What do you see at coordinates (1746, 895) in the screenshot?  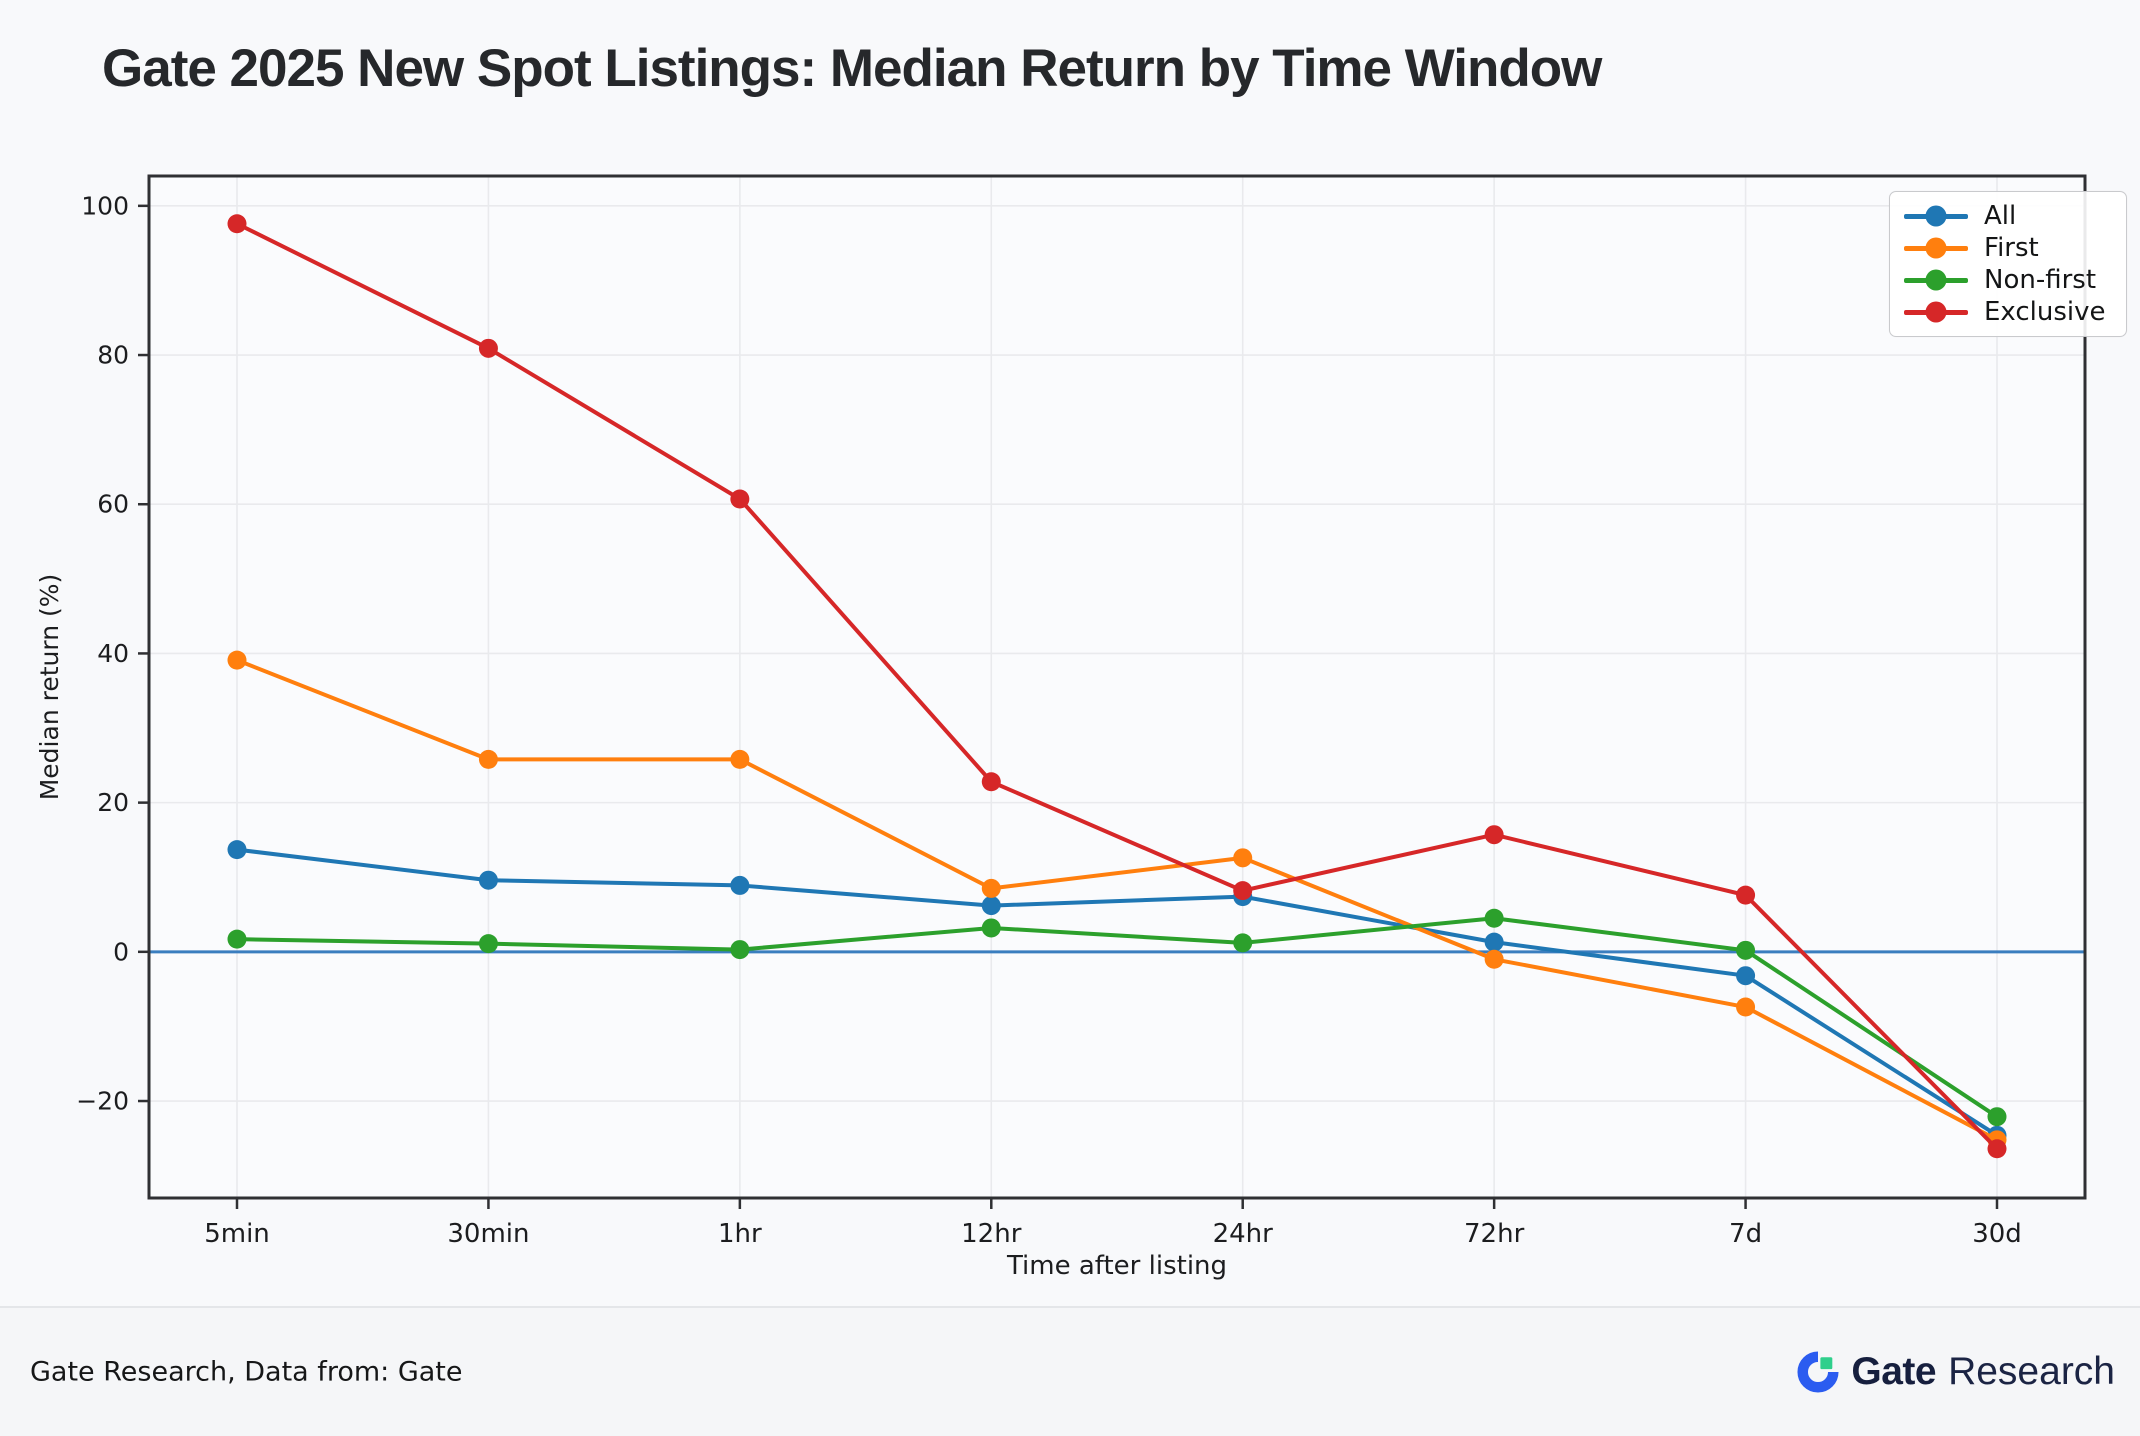 I see `point-exclusive-7d` at bounding box center [1746, 895].